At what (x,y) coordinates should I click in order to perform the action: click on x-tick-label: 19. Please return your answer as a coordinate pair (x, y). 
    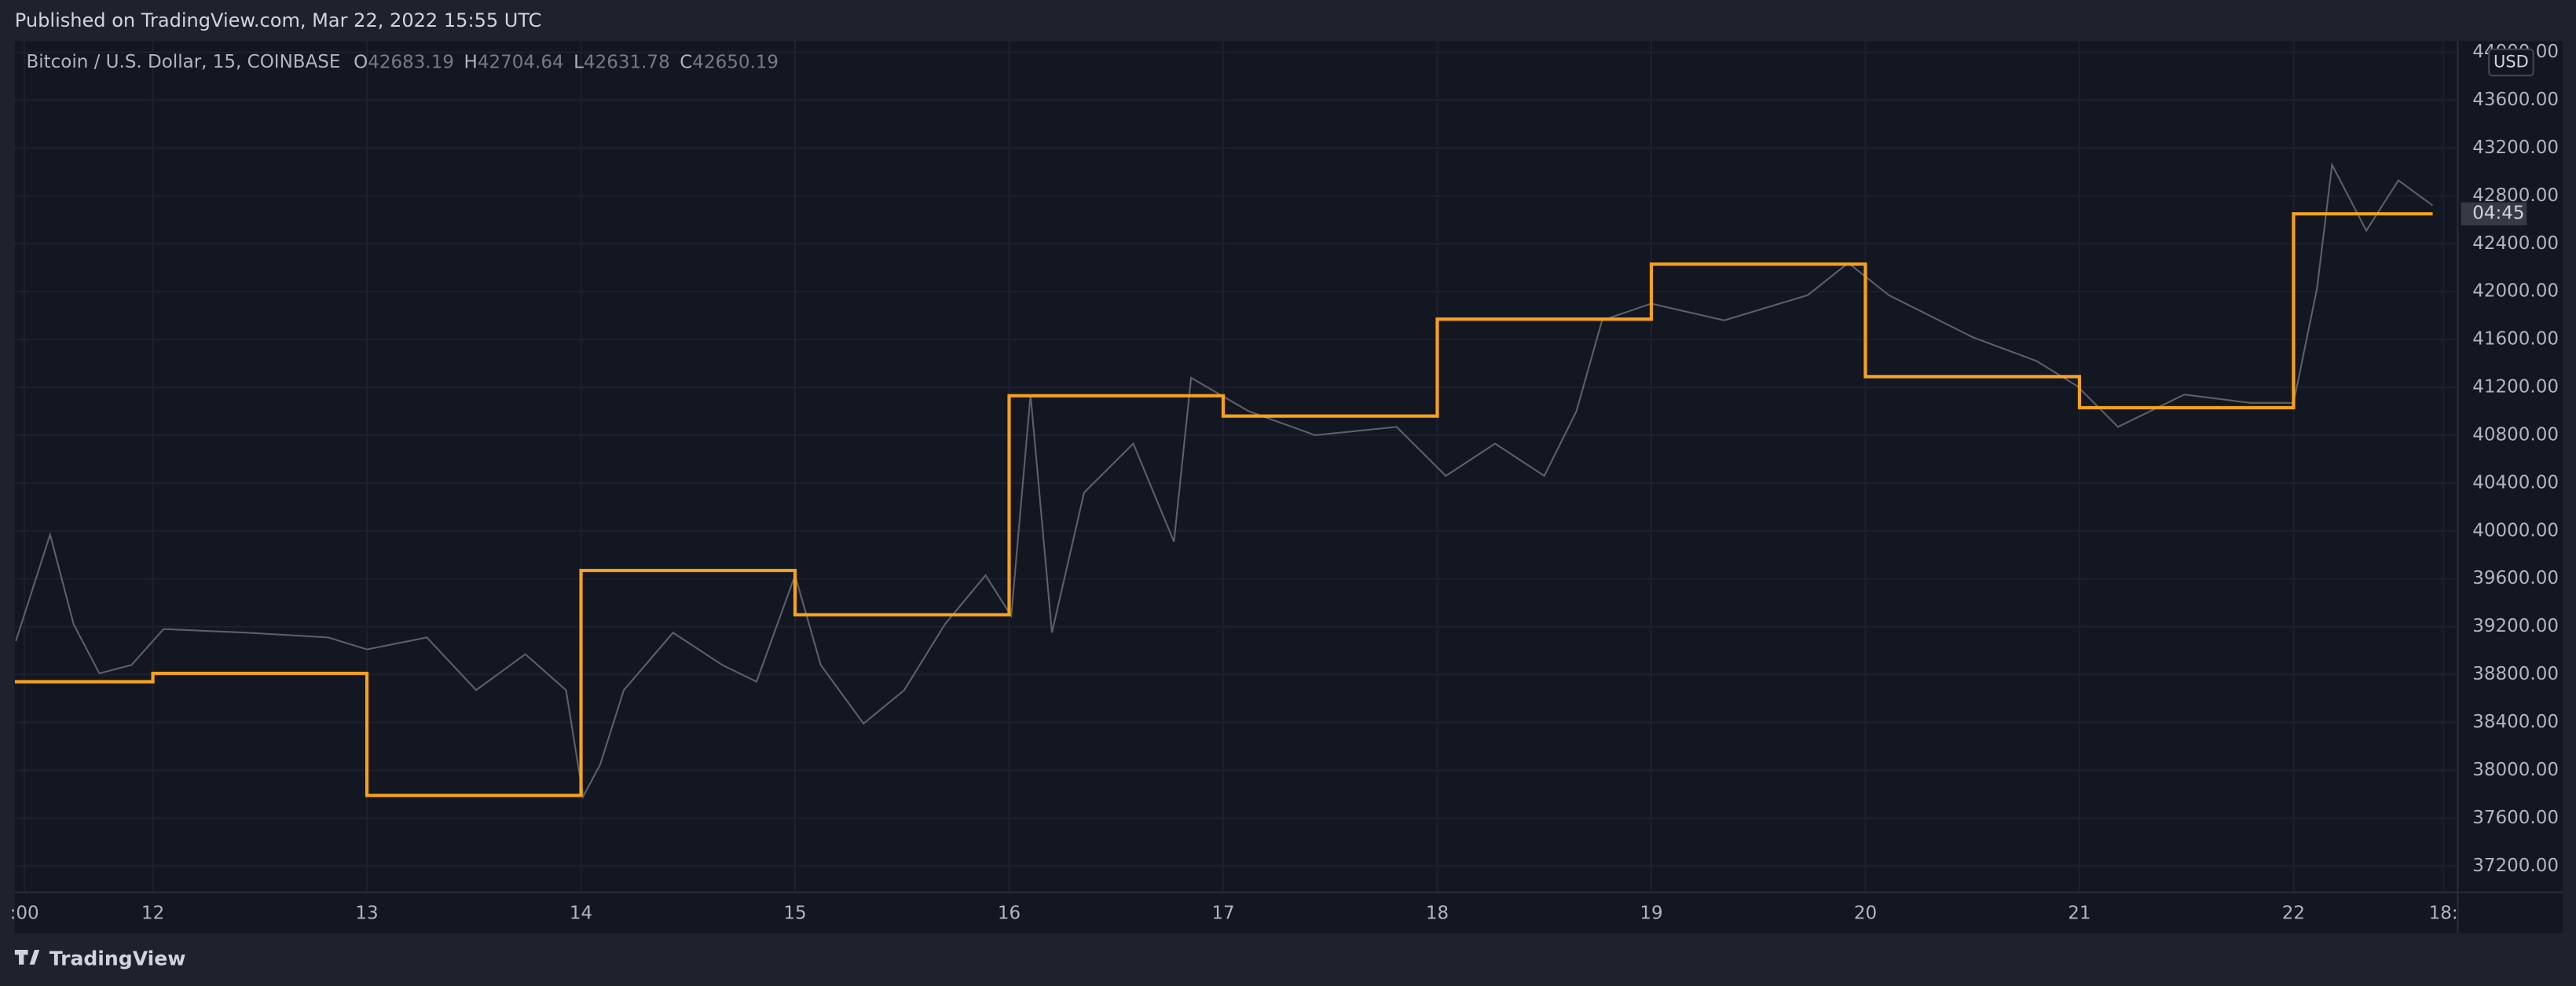
    Looking at the image, I should click on (1651, 913).